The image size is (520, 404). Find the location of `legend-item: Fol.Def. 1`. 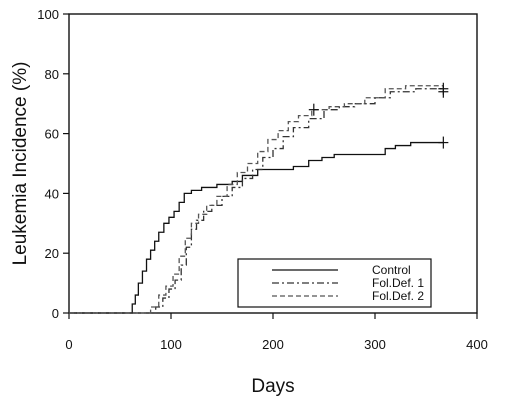

legend-item: Fol.Def. 1 is located at coordinates (348, 283).